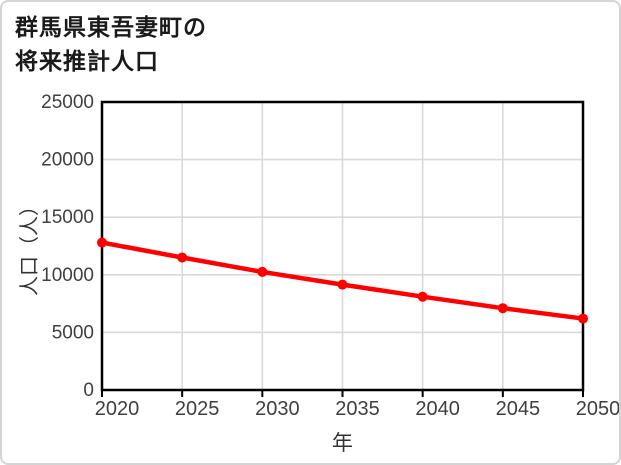  I want to click on y-tick-label: 10000, so click(67, 275).